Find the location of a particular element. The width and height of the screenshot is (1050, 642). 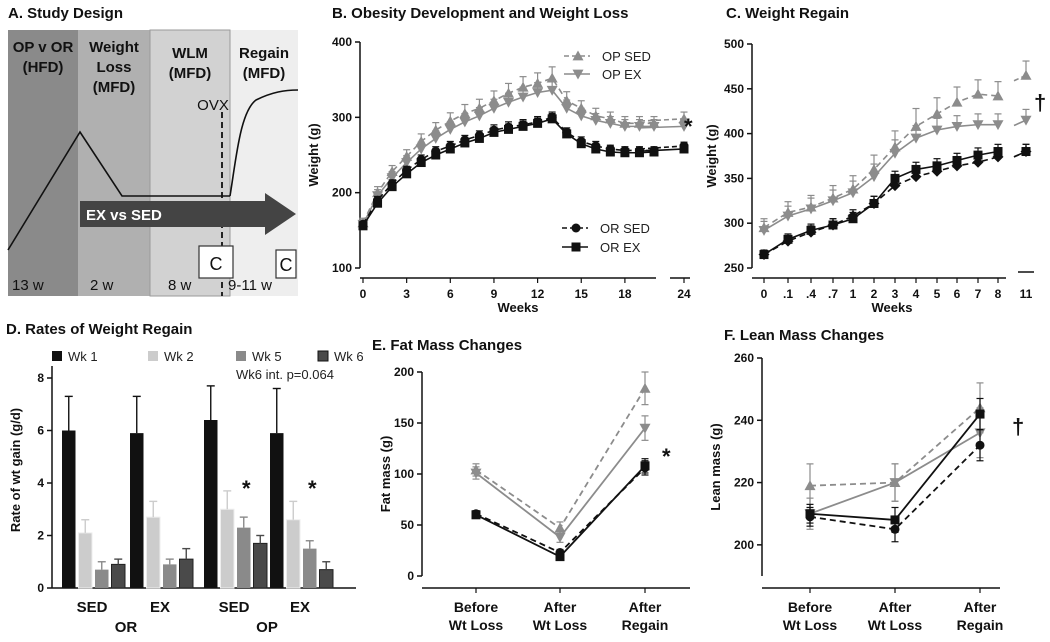

panel-F-annotation: † is located at coordinates (1018, 426).